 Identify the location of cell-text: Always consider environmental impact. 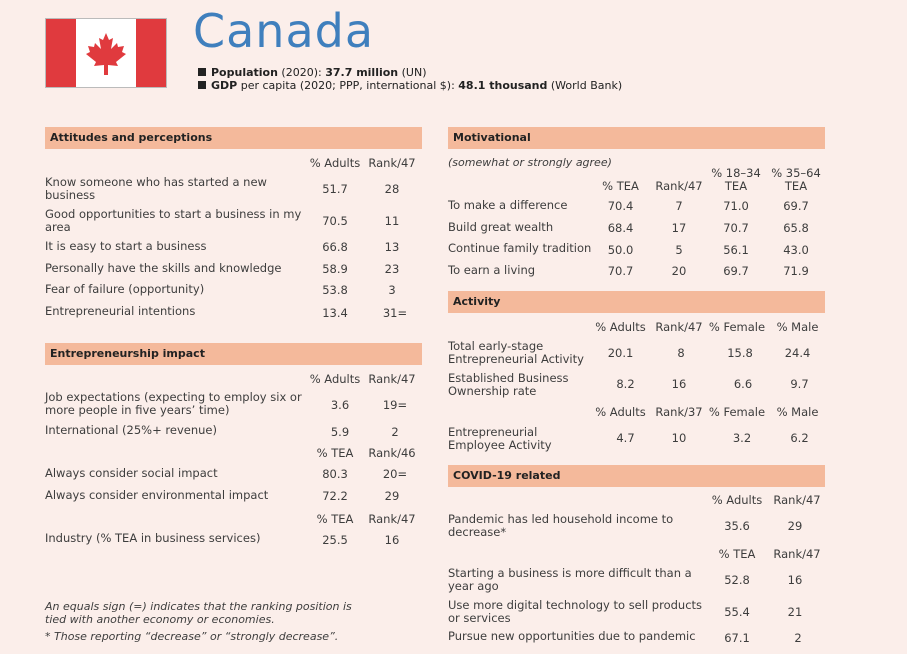
(157, 495).